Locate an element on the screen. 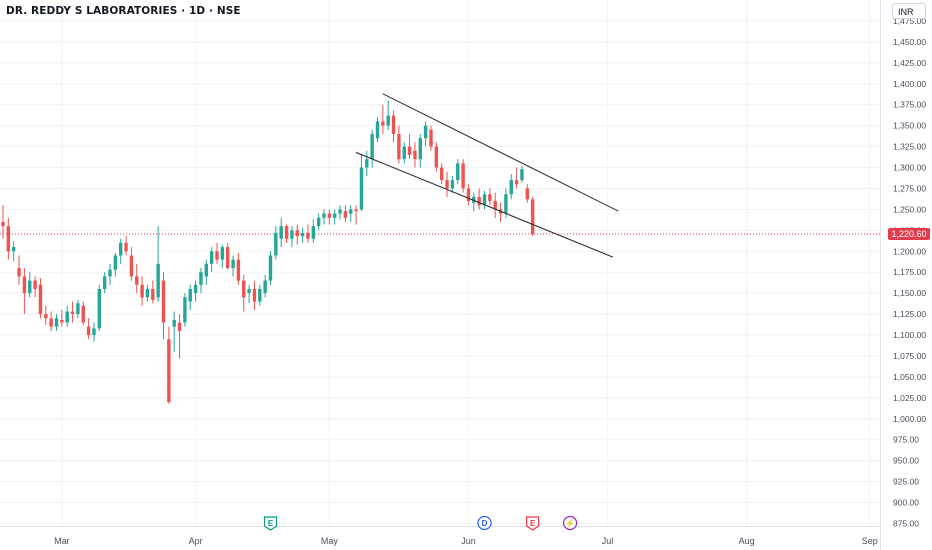 The height and width of the screenshot is (550, 932). event-marker-label: D is located at coordinates (485, 523).